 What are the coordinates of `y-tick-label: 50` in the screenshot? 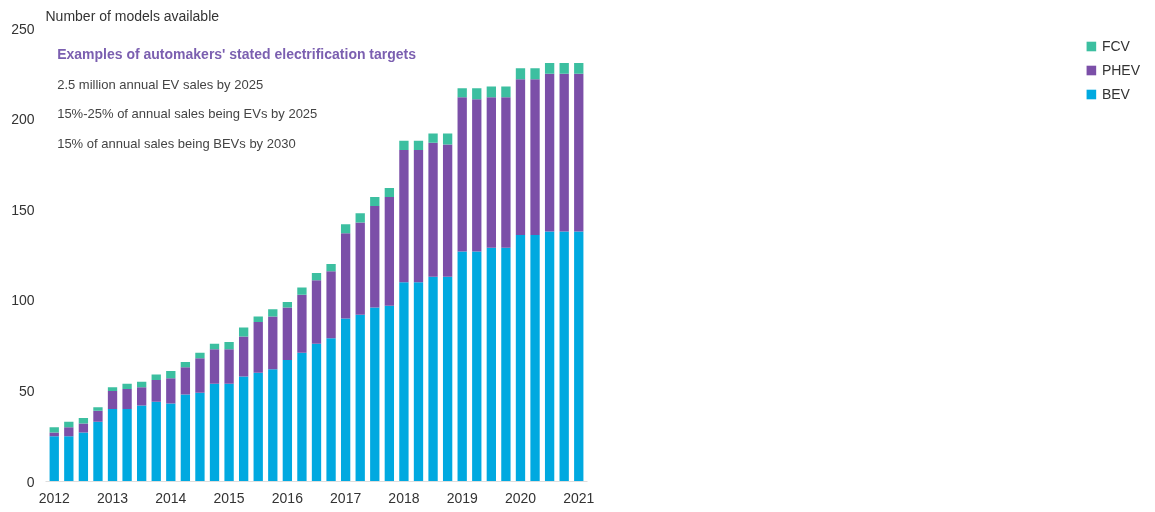 It's located at (26, 390).